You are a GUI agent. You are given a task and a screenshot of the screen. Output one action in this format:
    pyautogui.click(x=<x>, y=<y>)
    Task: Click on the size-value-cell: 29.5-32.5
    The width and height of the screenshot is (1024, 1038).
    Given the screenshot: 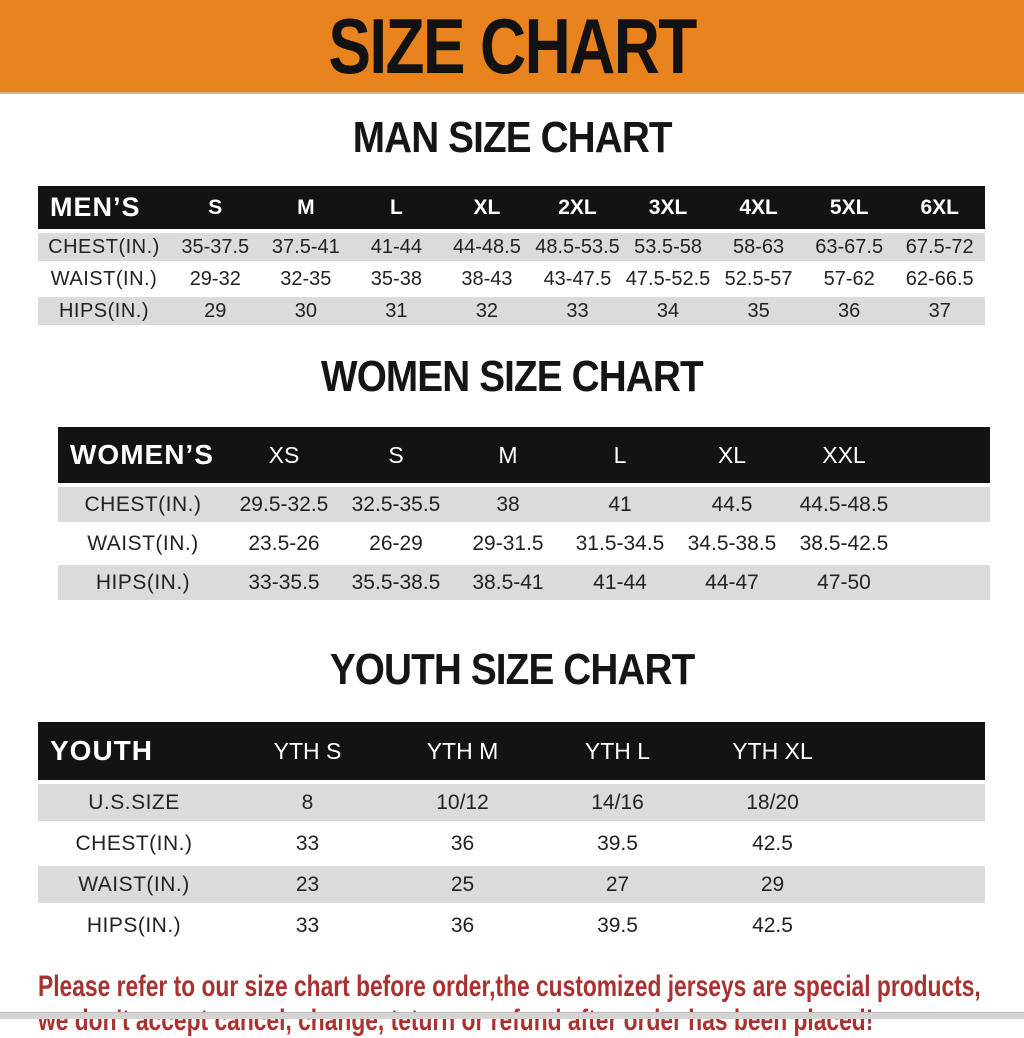 What is the action you would take?
    pyautogui.click(x=284, y=504)
    